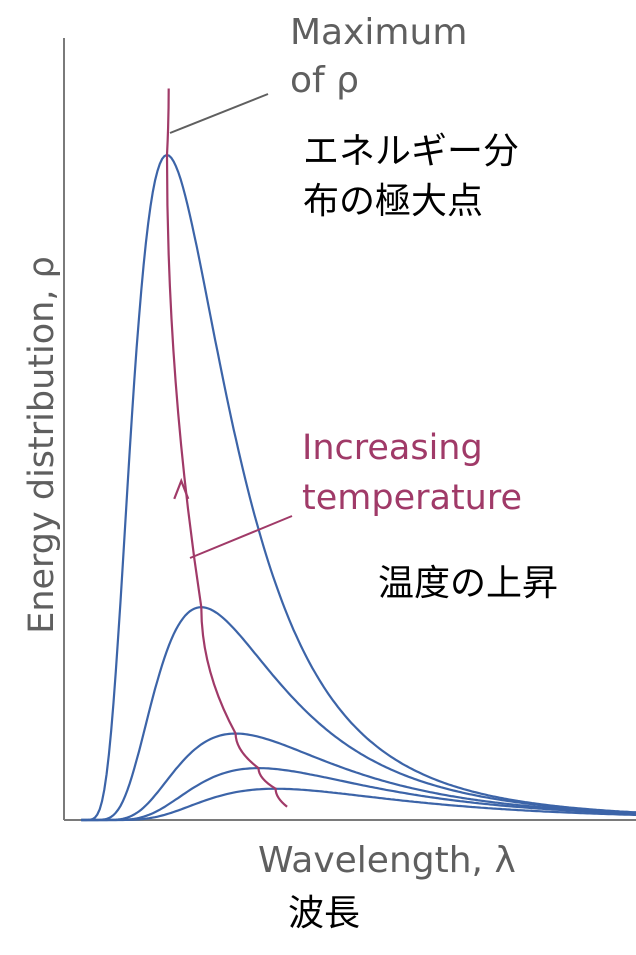 Image resolution: width=636 pixels, height=955 pixels. Describe the element at coordinates (387, 860) in the screenshot. I see `x-axis-label: Wavelength, λ` at that location.